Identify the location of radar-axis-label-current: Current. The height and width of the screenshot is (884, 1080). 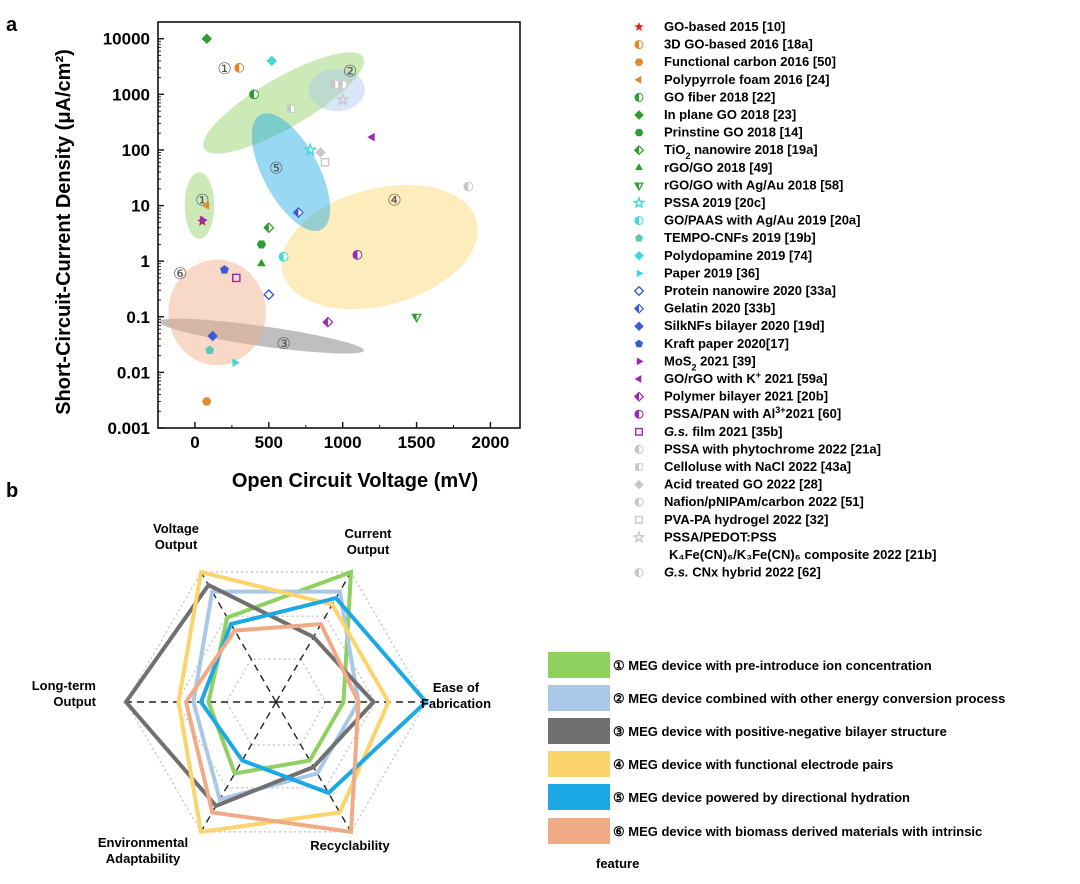
(369, 533).